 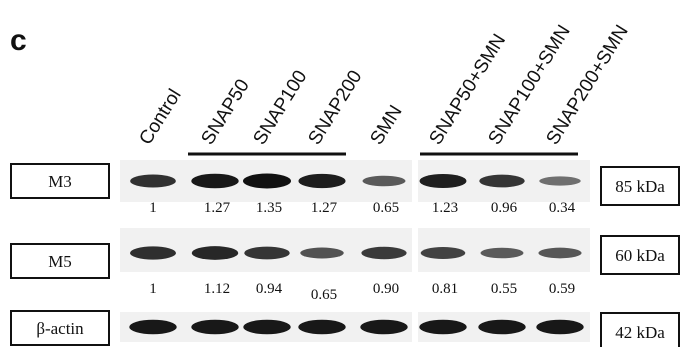 I want to click on protein-label: M3, so click(x=60, y=181).